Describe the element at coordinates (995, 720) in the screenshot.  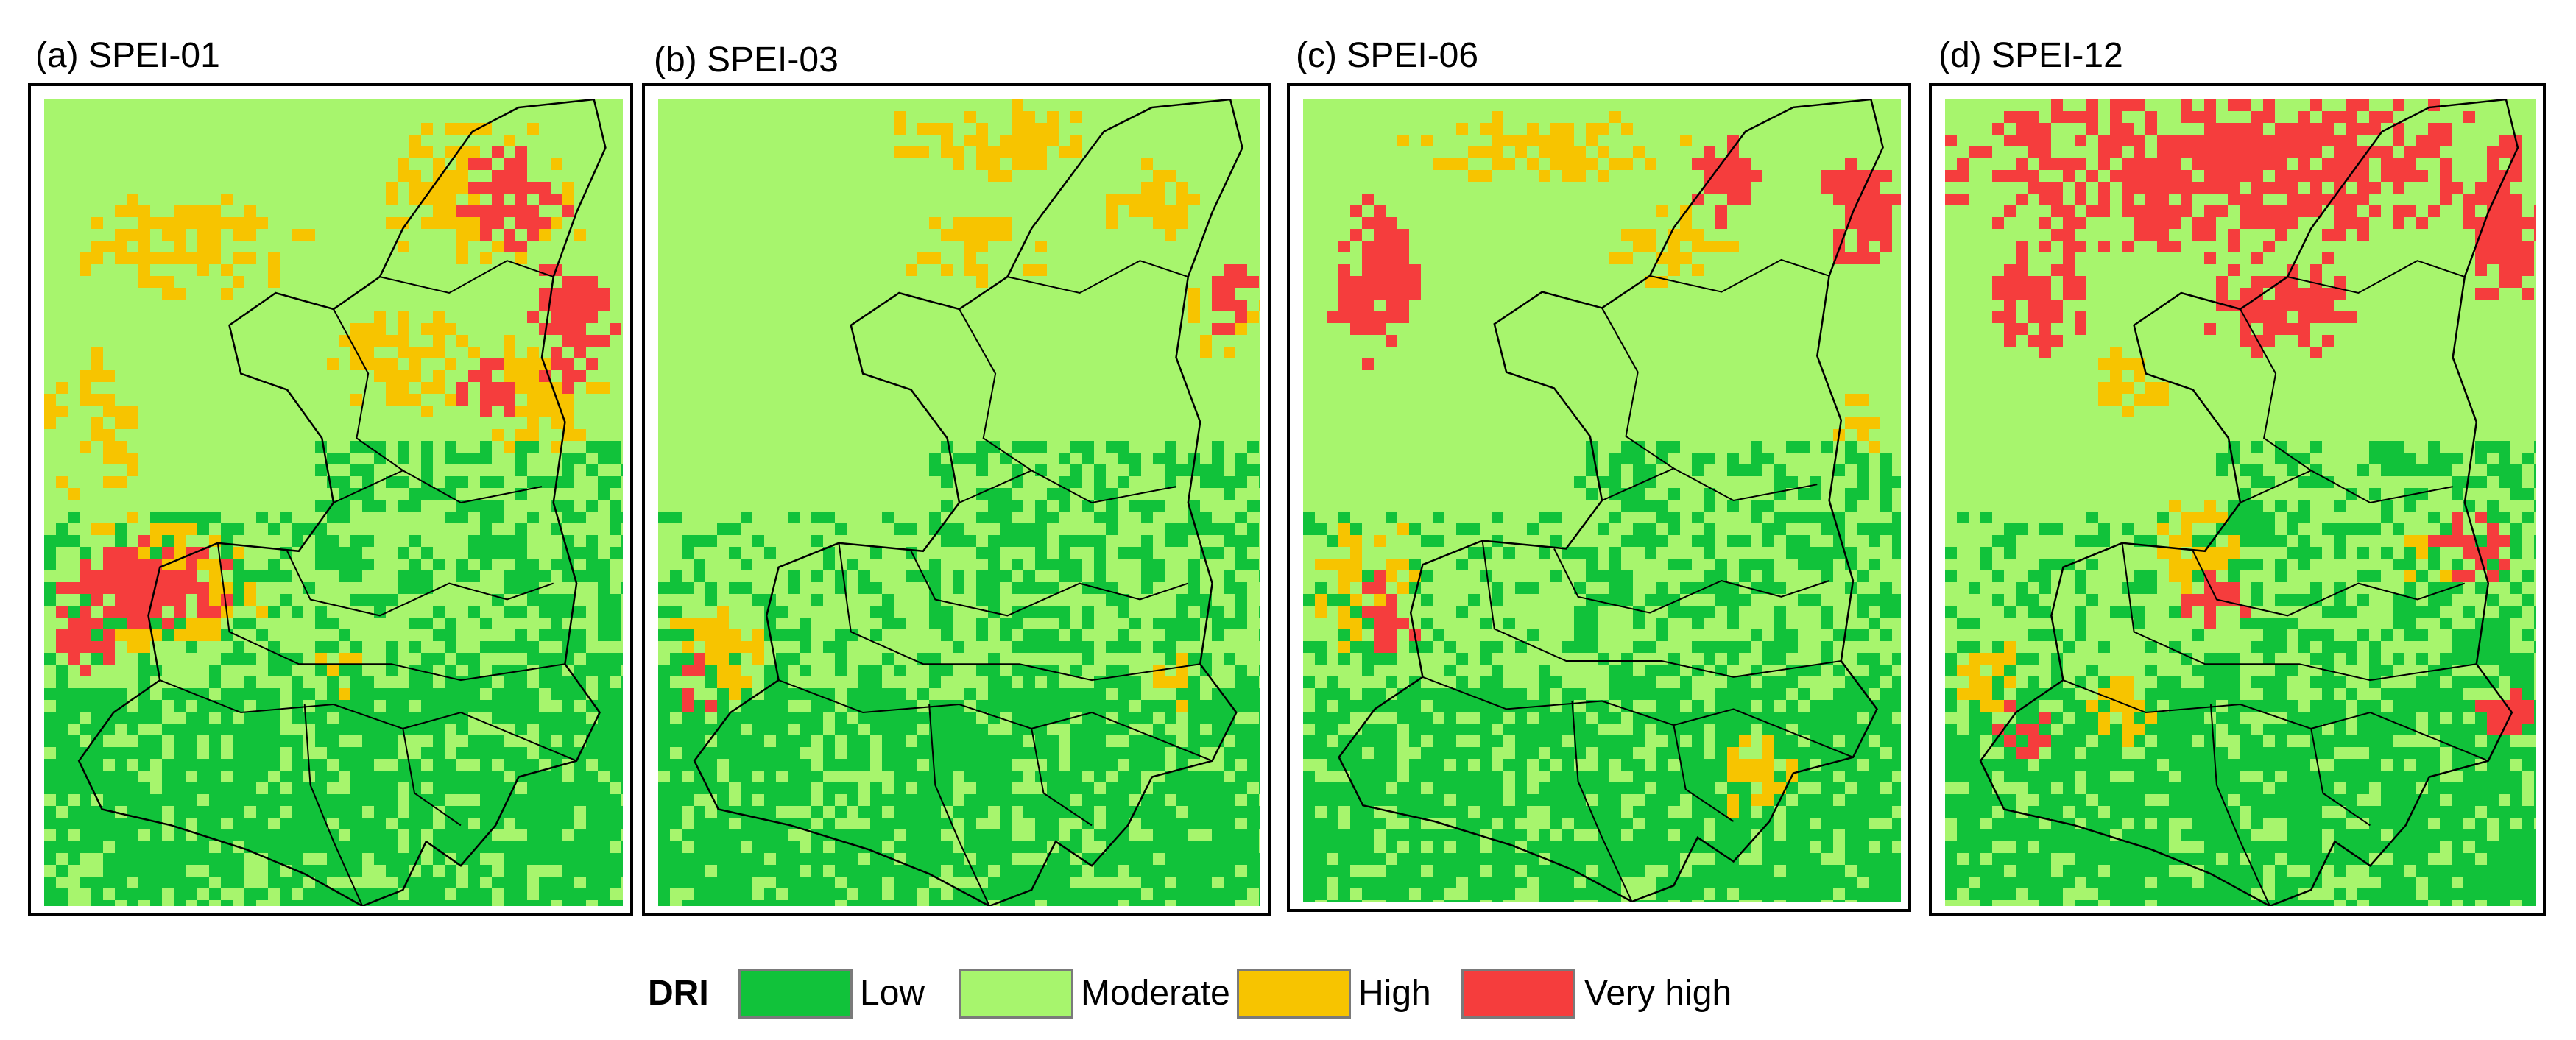
I see `district-boundary` at that location.